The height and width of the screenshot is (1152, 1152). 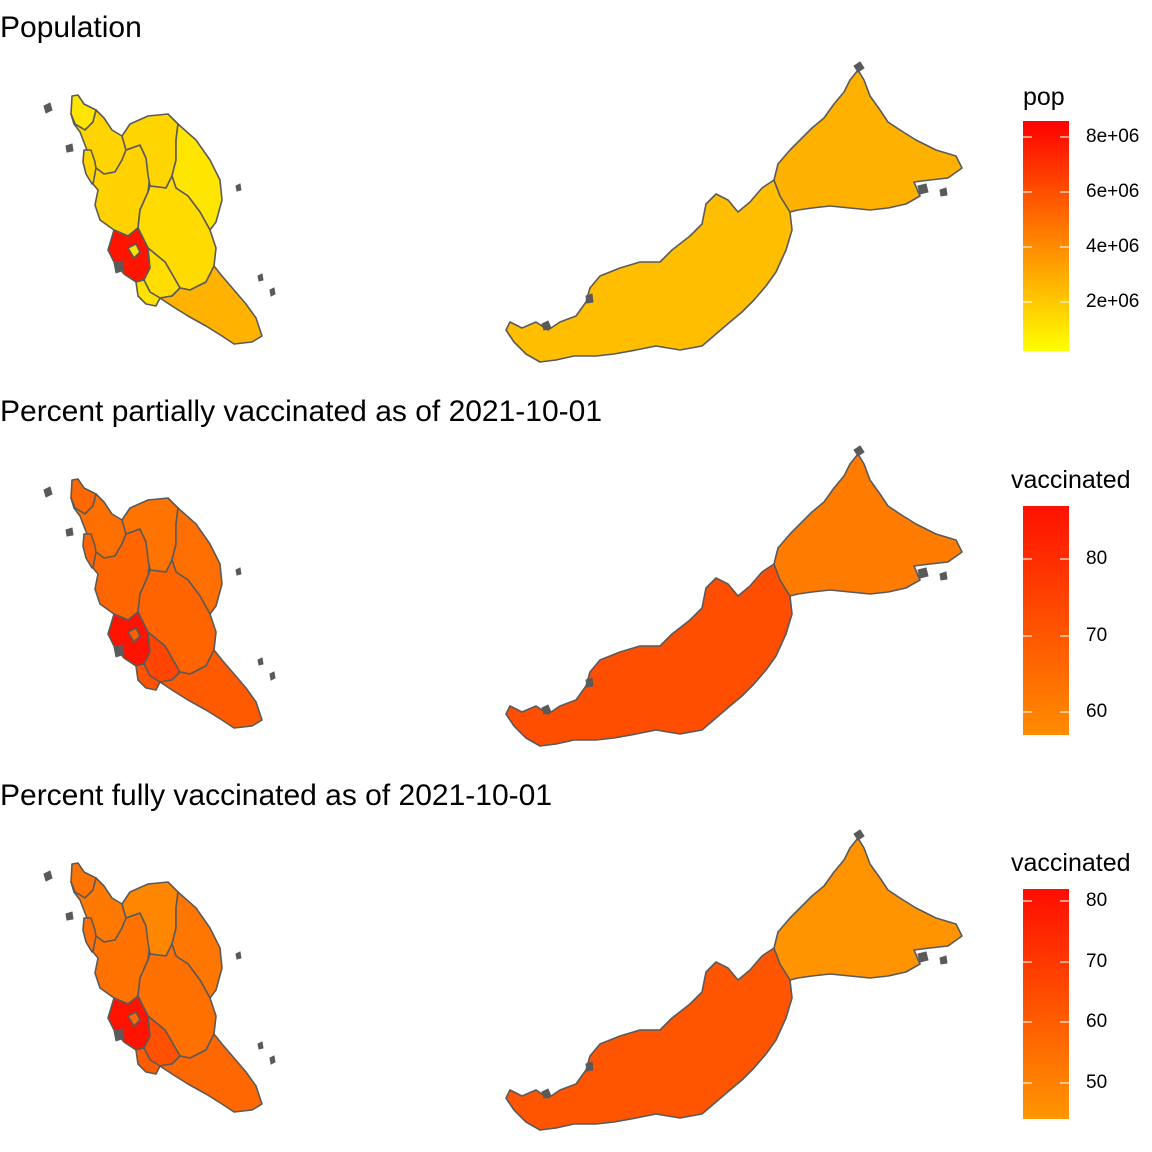 I want to click on legend-title: pop, so click(x=1044, y=97).